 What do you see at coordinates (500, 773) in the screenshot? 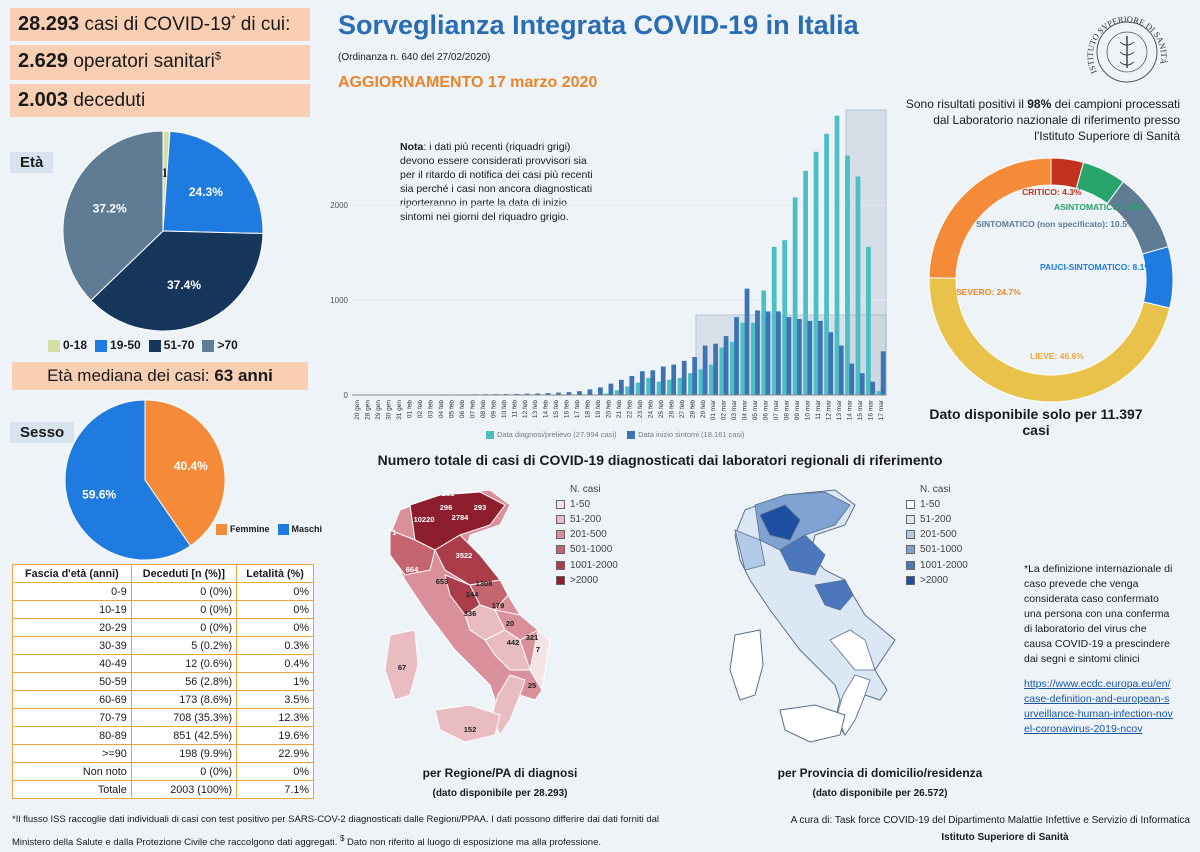
I see `region-caption: per Regione/PA di diagnosi` at bounding box center [500, 773].